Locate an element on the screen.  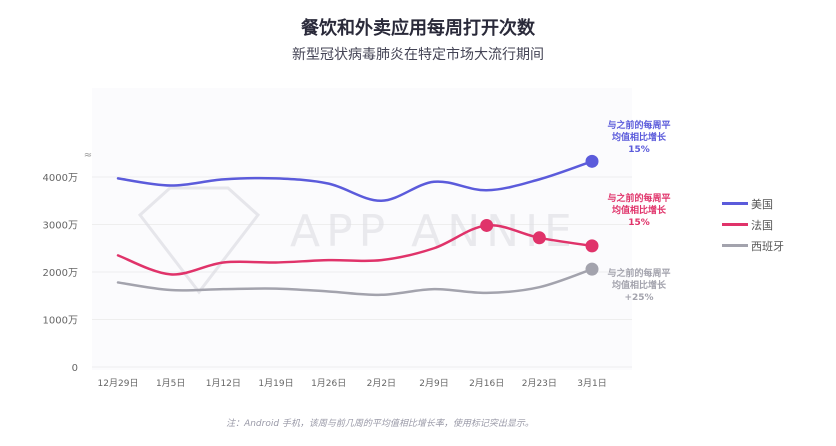
x-tick-label: 1月19日 is located at coordinates (275, 383).